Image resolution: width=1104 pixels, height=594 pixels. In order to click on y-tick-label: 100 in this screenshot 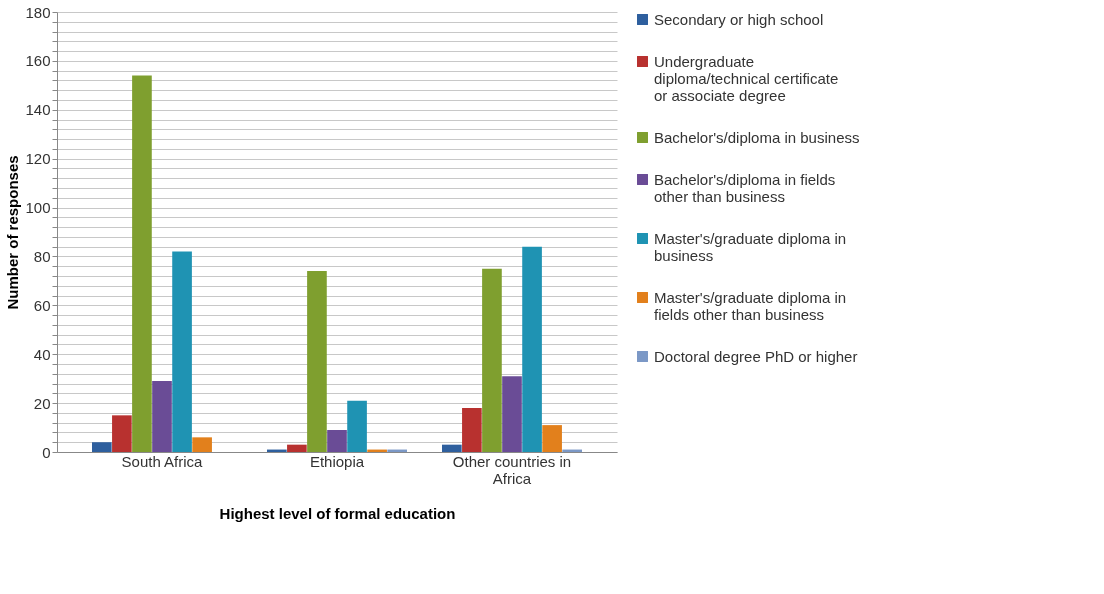, I will do `click(38, 208)`.